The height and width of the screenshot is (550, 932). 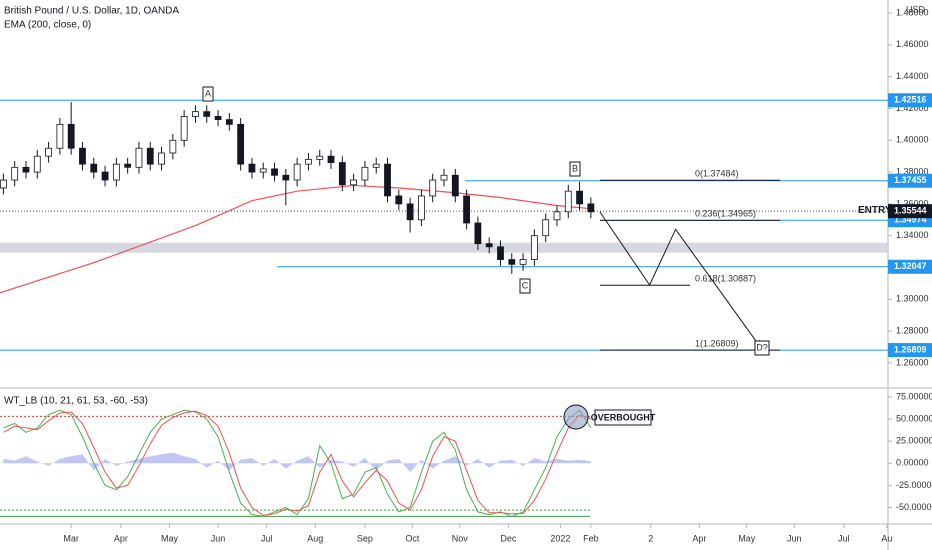 What do you see at coordinates (717, 174) in the screenshot?
I see `fib-label: 0(1.37484)` at bounding box center [717, 174].